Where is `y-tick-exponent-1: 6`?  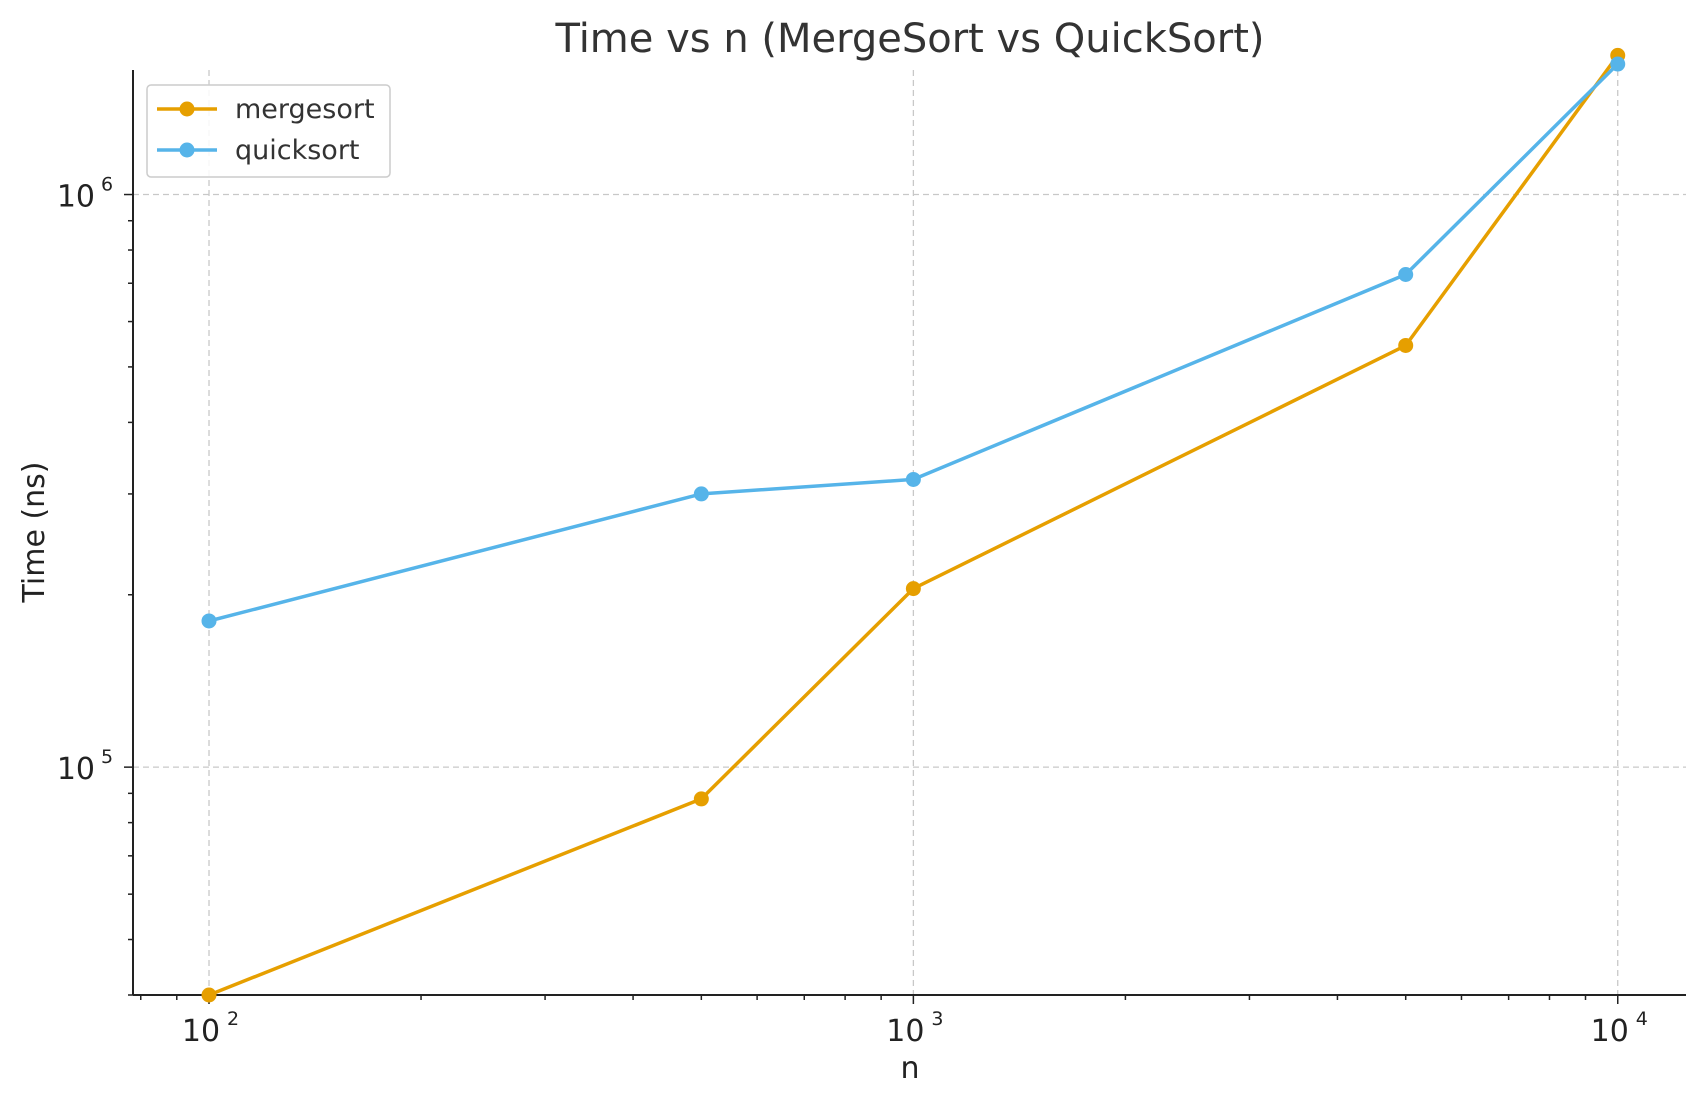
y-tick-exponent-1: 6 is located at coordinates (107, 185).